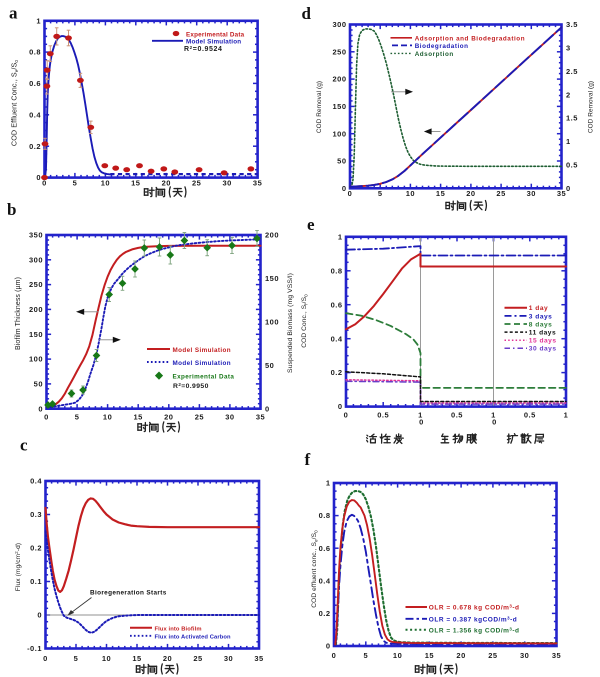 Image resolution: width=600 pixels, height=677 pixels. What do you see at coordinates (541, 316) in the screenshot?
I see `svg-text: 3 days` at bounding box center [541, 316].